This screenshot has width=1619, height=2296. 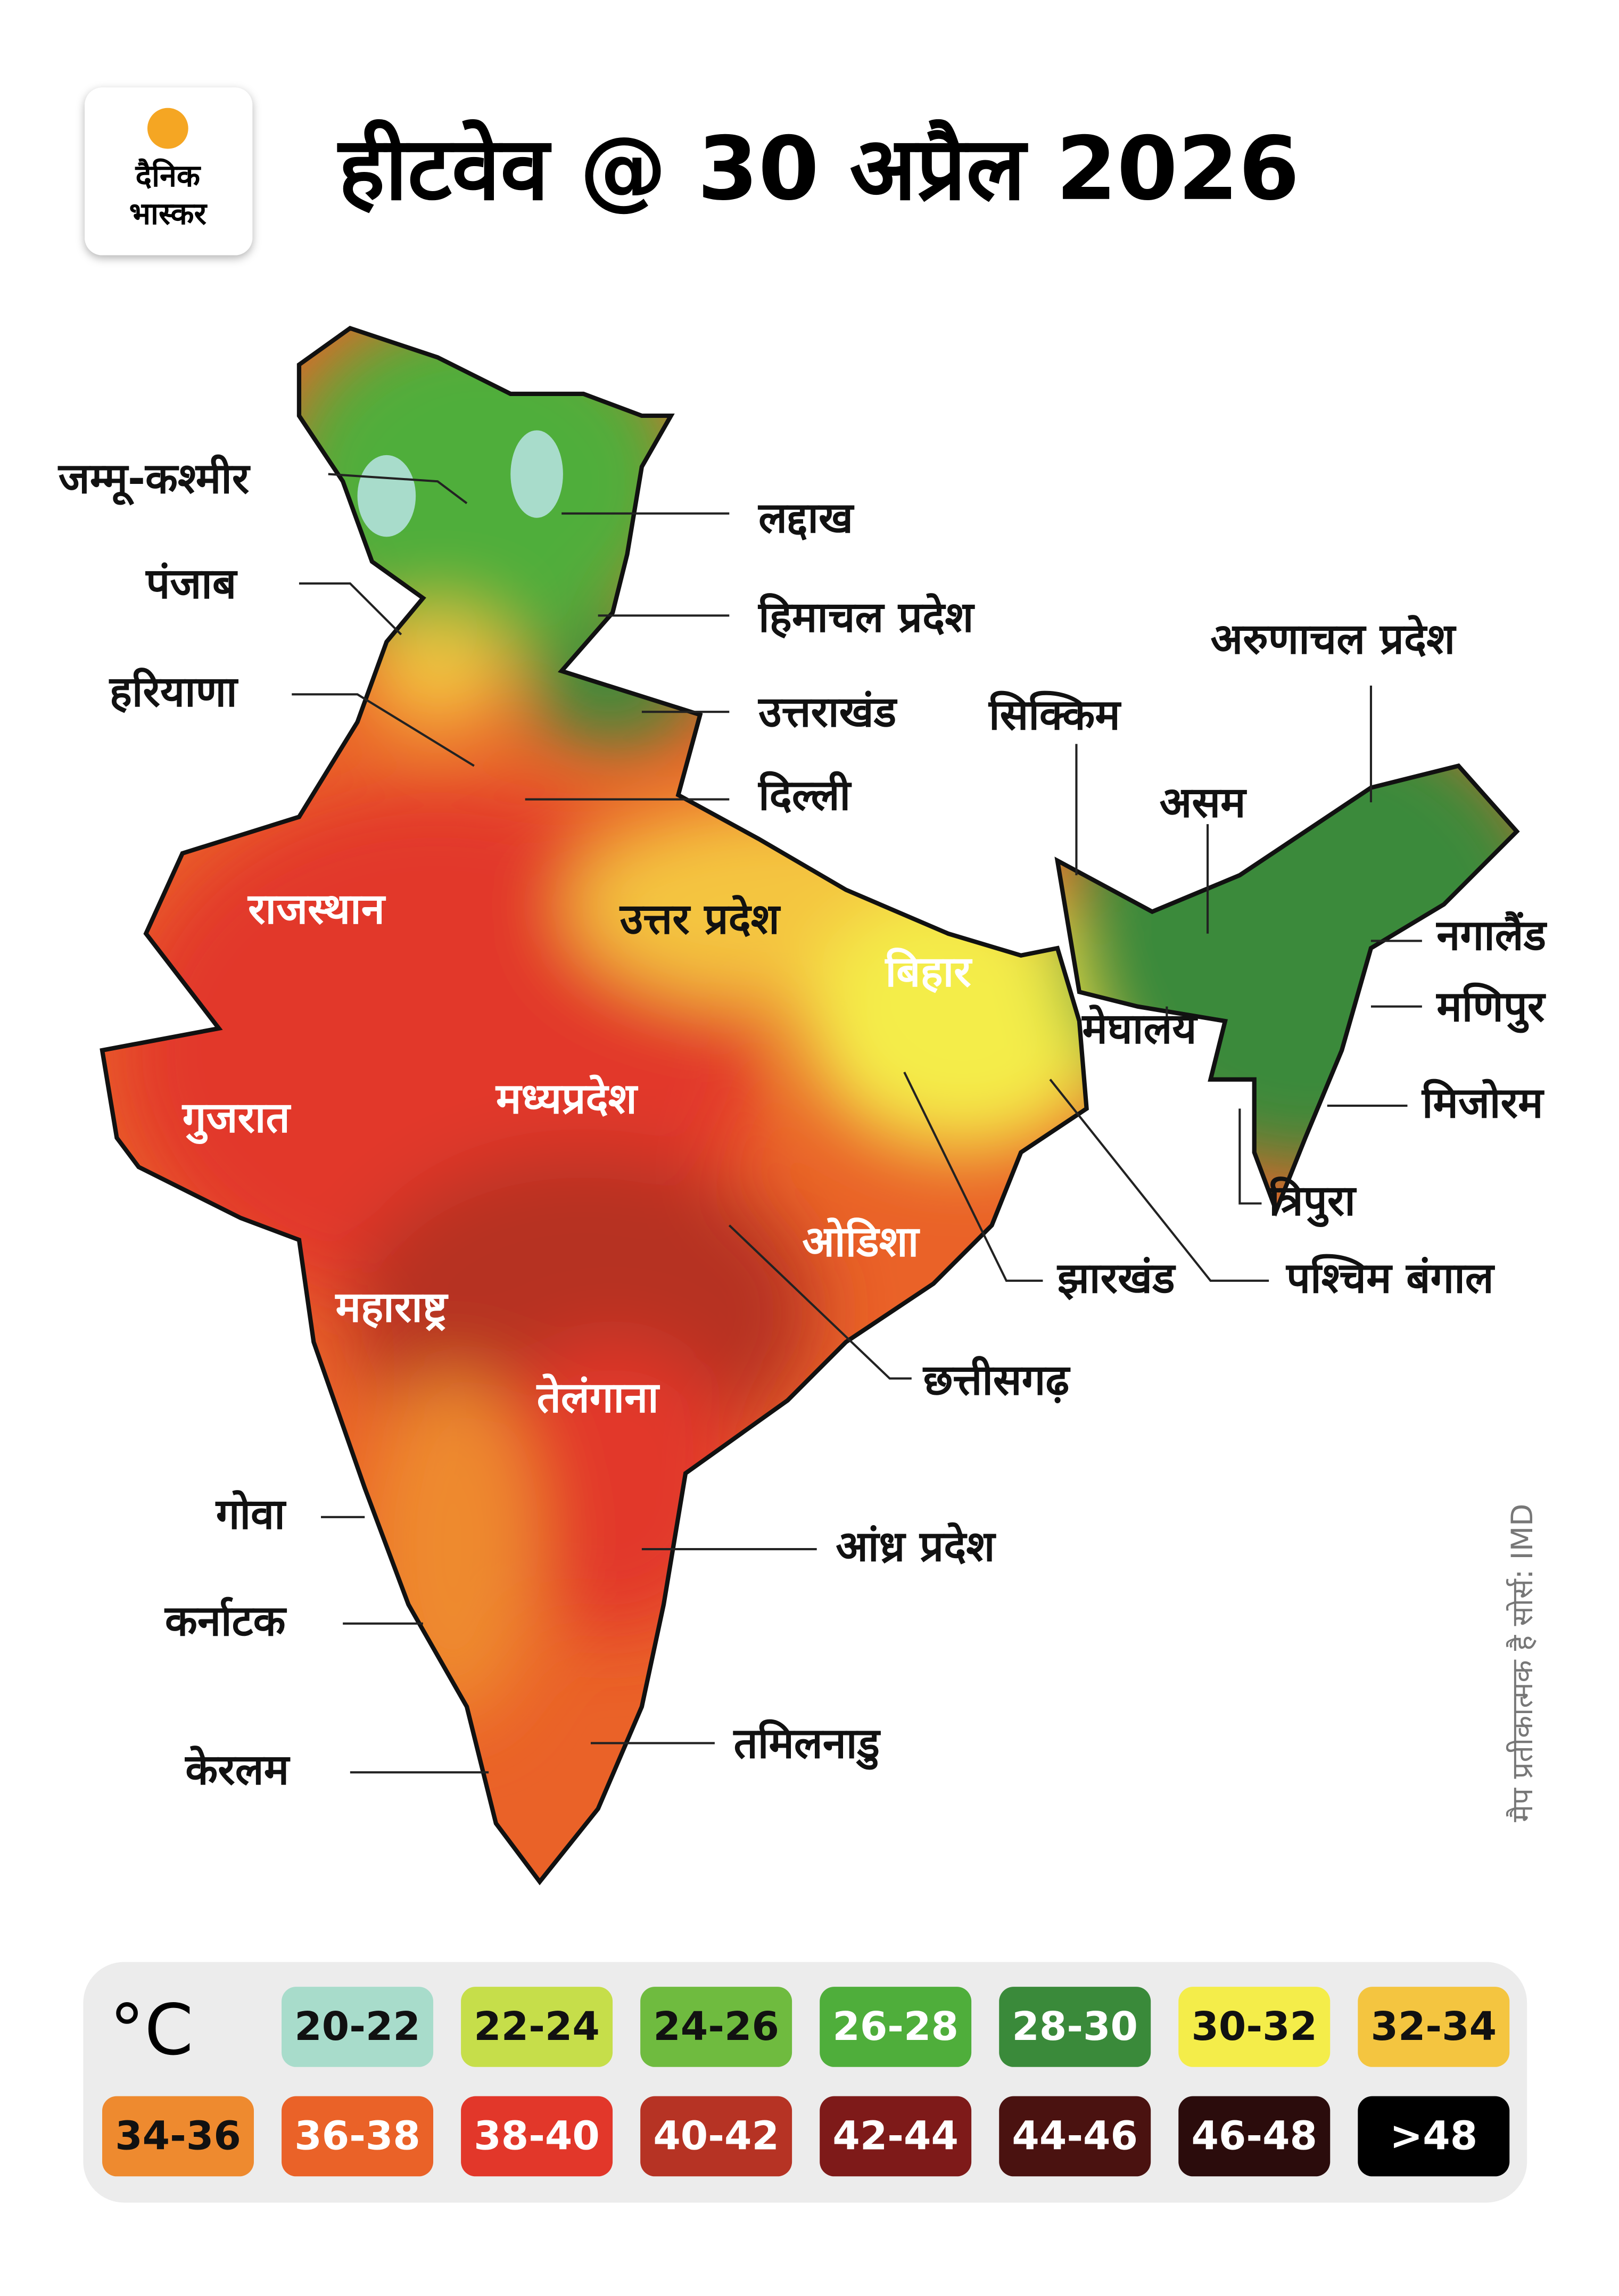 What do you see at coordinates (996, 1380) in the screenshot?
I see `state-label: छत्तीसगढ़` at bounding box center [996, 1380].